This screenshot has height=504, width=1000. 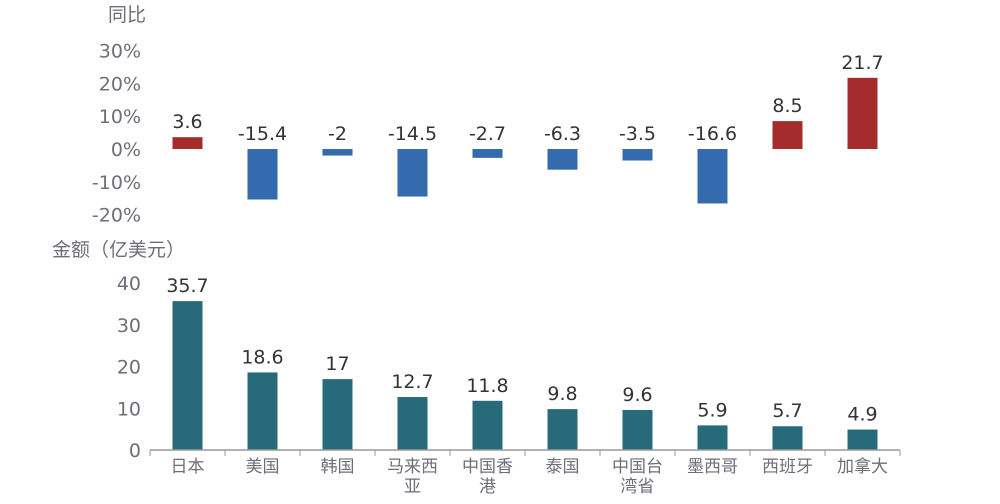 I want to click on y-tick-label: 20, so click(x=129, y=368).